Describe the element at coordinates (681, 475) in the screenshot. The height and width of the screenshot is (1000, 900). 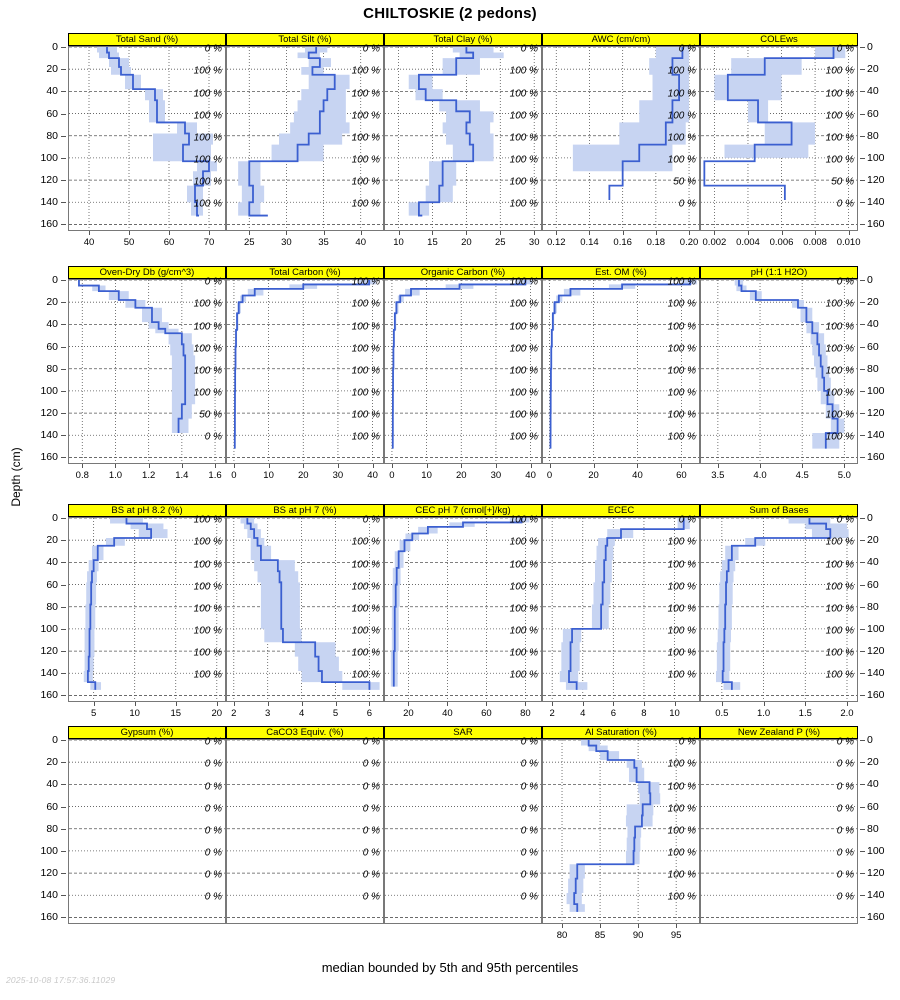
I see `x-tick-label: 60` at that location.